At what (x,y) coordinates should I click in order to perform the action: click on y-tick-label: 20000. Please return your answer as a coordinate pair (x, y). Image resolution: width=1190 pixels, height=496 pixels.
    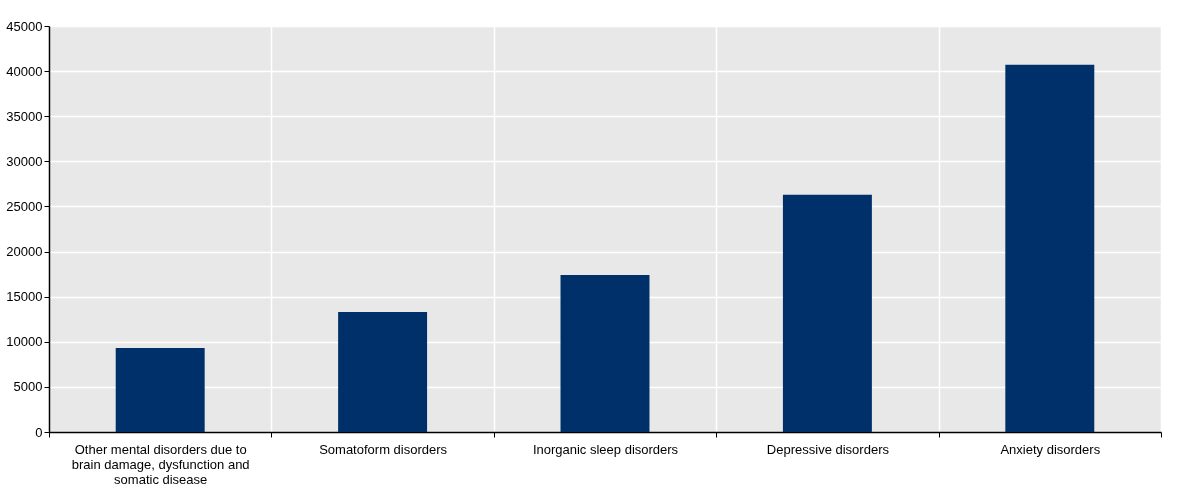
    Looking at the image, I should click on (24, 252).